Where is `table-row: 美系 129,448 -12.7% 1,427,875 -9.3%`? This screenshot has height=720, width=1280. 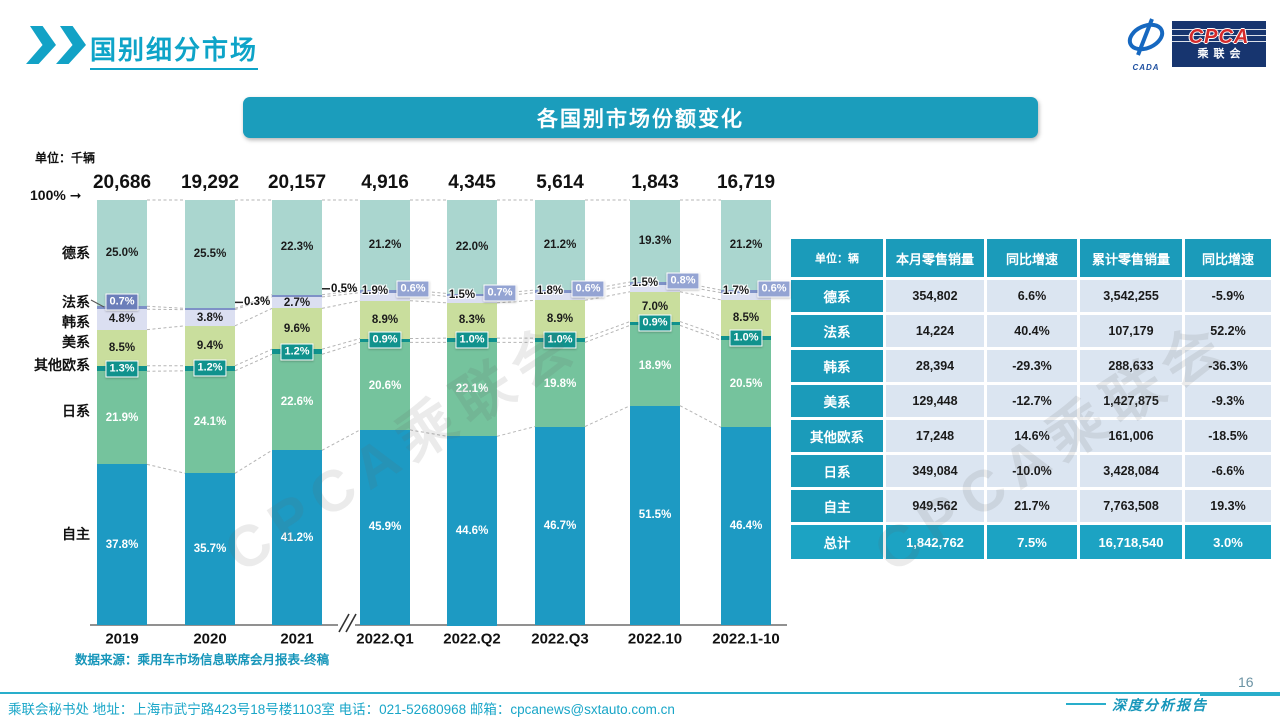 table-row: 美系 129,448 -12.7% 1,427,875 -9.3% is located at coordinates (1031, 401).